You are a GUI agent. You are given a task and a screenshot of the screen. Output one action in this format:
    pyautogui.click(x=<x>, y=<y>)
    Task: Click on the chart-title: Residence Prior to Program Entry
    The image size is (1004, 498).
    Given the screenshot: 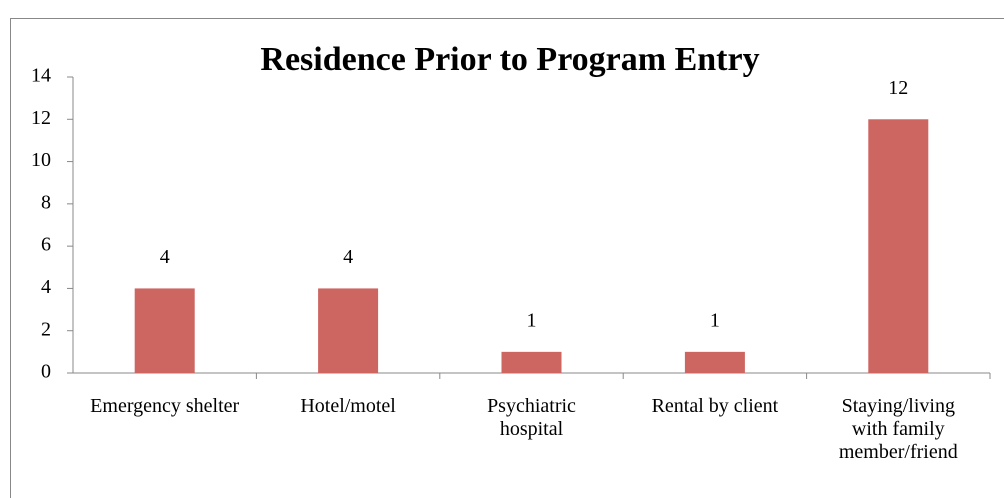 What is the action you would take?
    pyautogui.click(x=509, y=59)
    